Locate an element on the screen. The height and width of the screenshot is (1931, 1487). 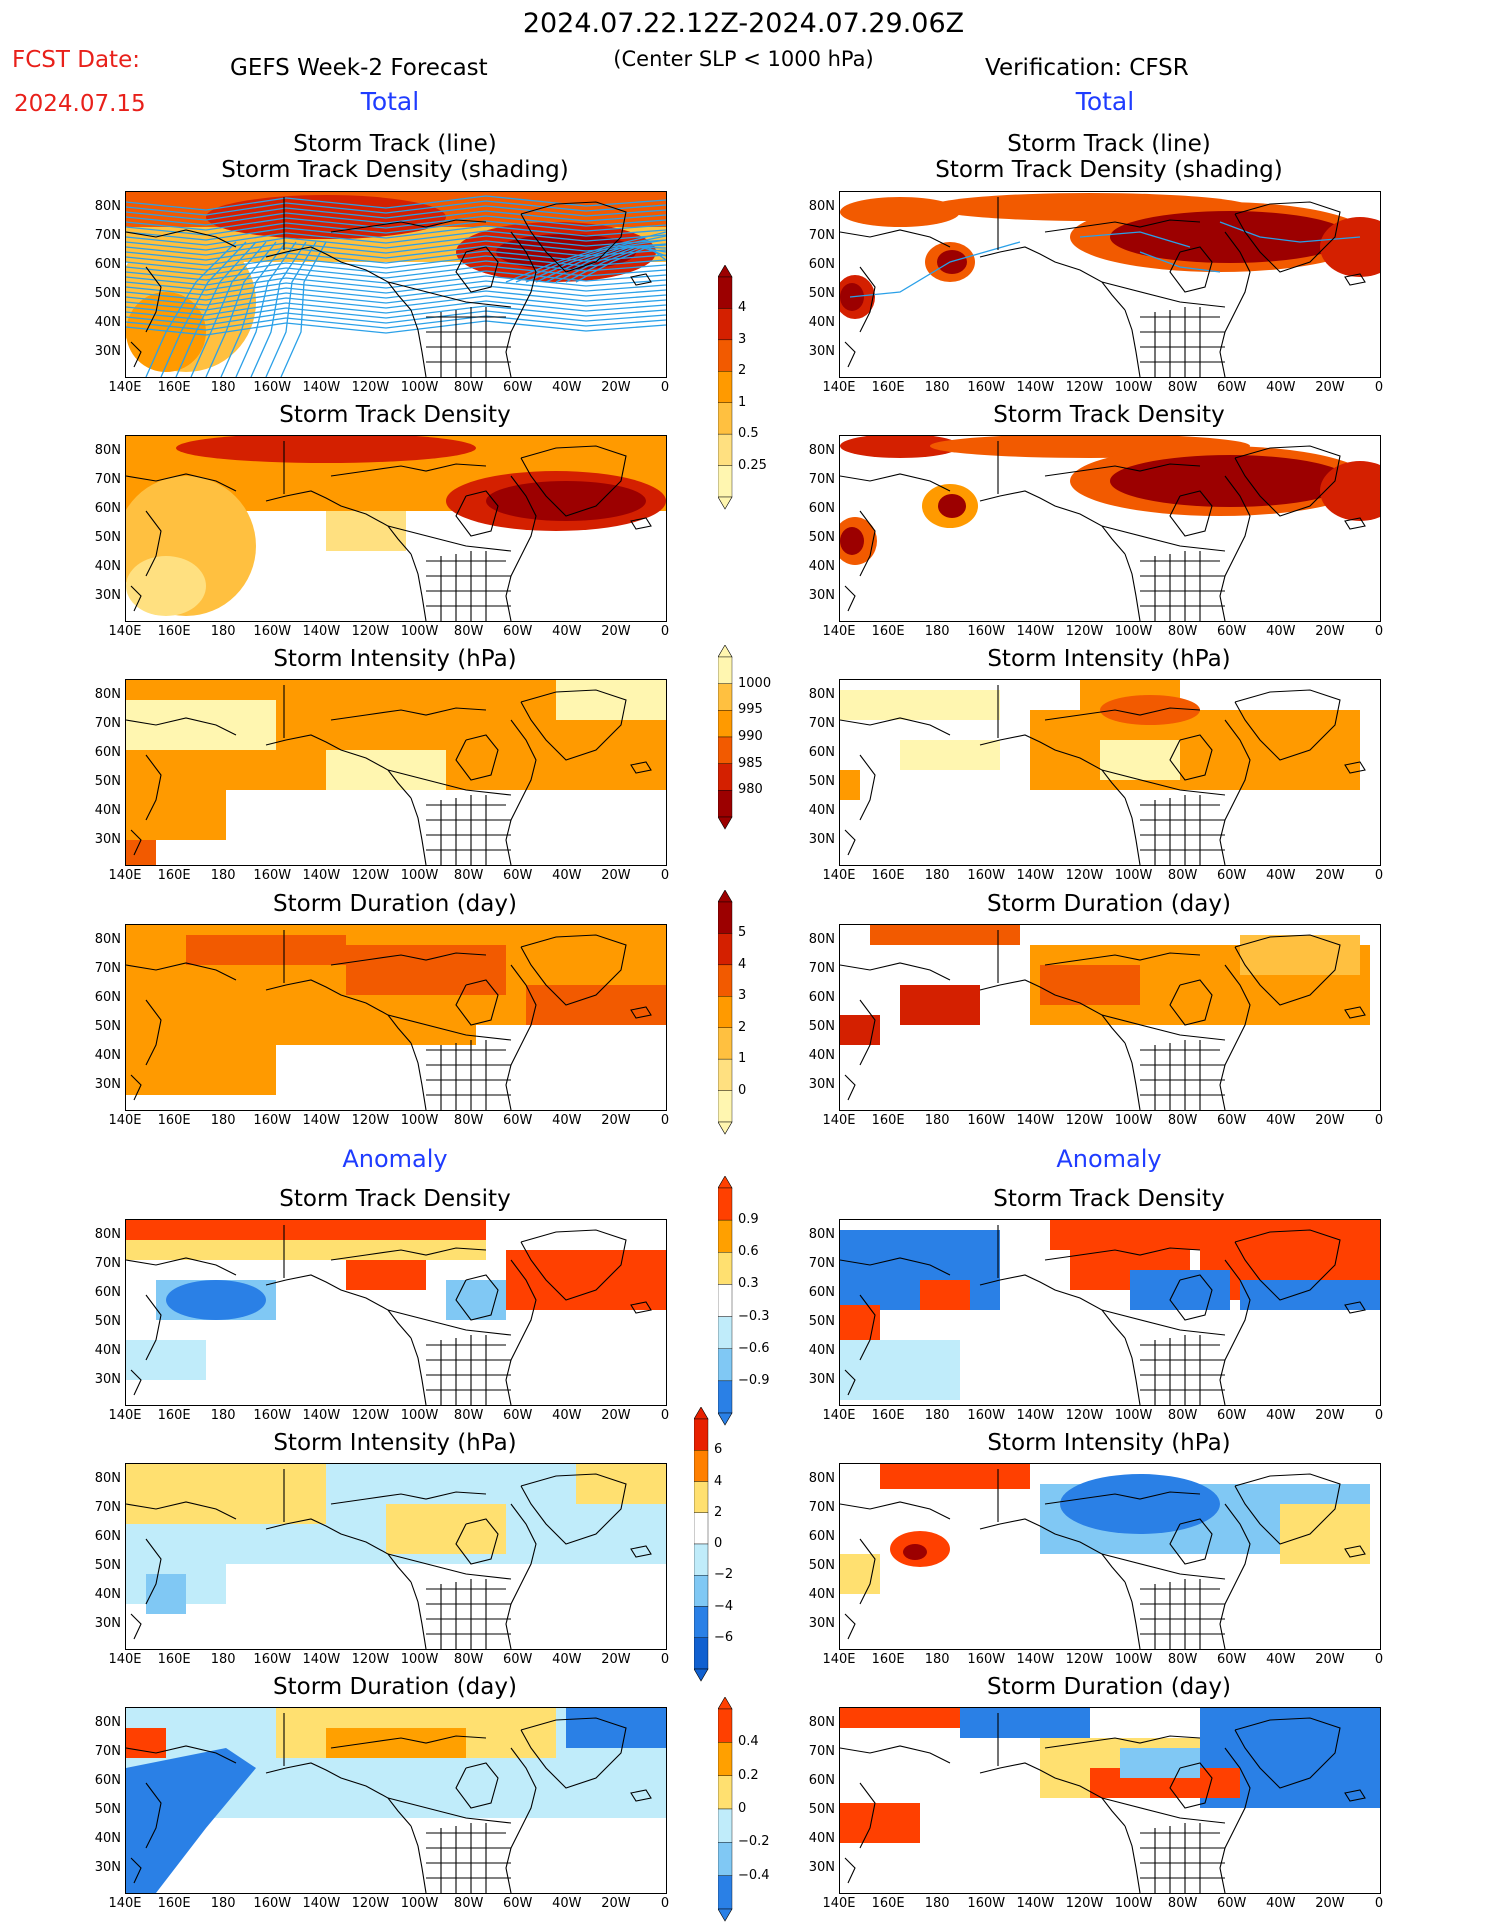
colorbar-density-total: 4 3 2 1 0.5 0.25 is located at coordinates (757, 391).